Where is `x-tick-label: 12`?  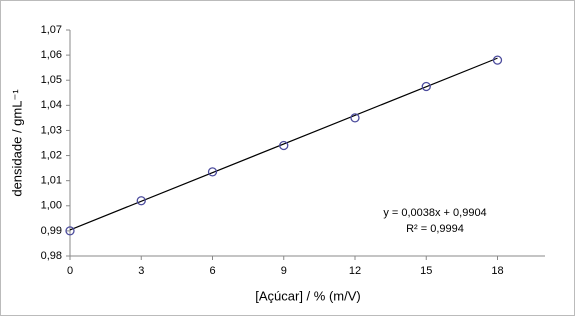 x-tick-label: 12 is located at coordinates (355, 271).